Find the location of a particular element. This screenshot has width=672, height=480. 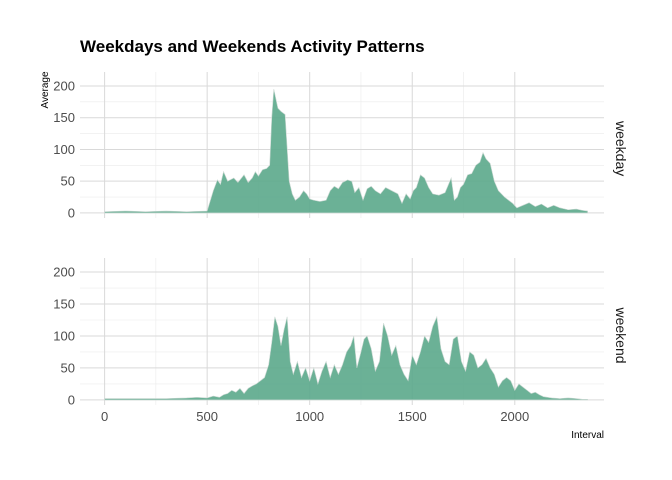

chart-title: Weekdays and Weekends Activity Patterns is located at coordinates (252, 46).